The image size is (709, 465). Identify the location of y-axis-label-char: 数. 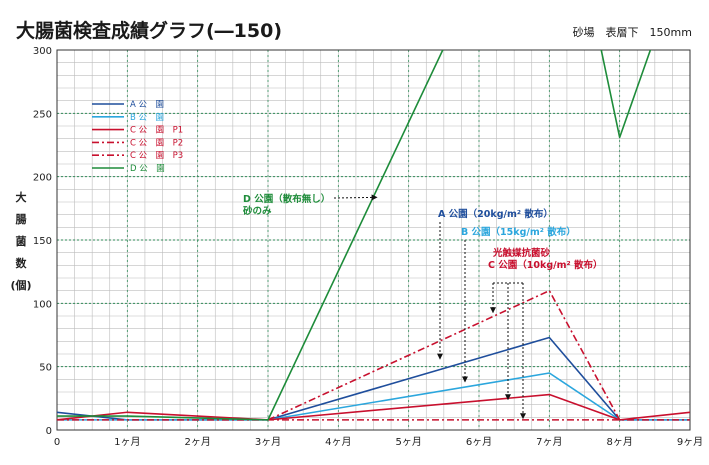
(22, 263).